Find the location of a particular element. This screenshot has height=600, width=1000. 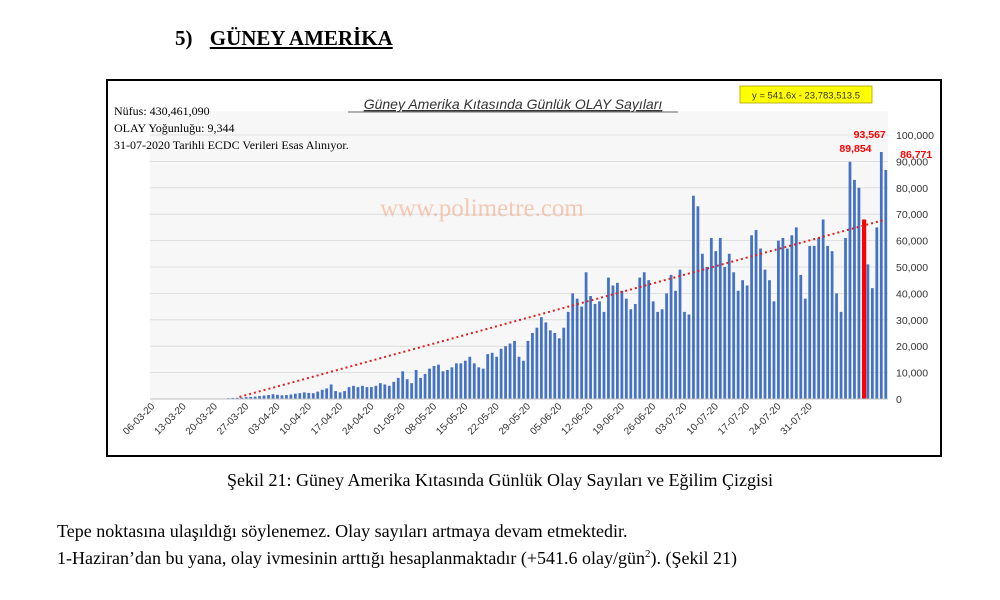

x-tick-label: 05-06-20 is located at coordinates (546, 419).